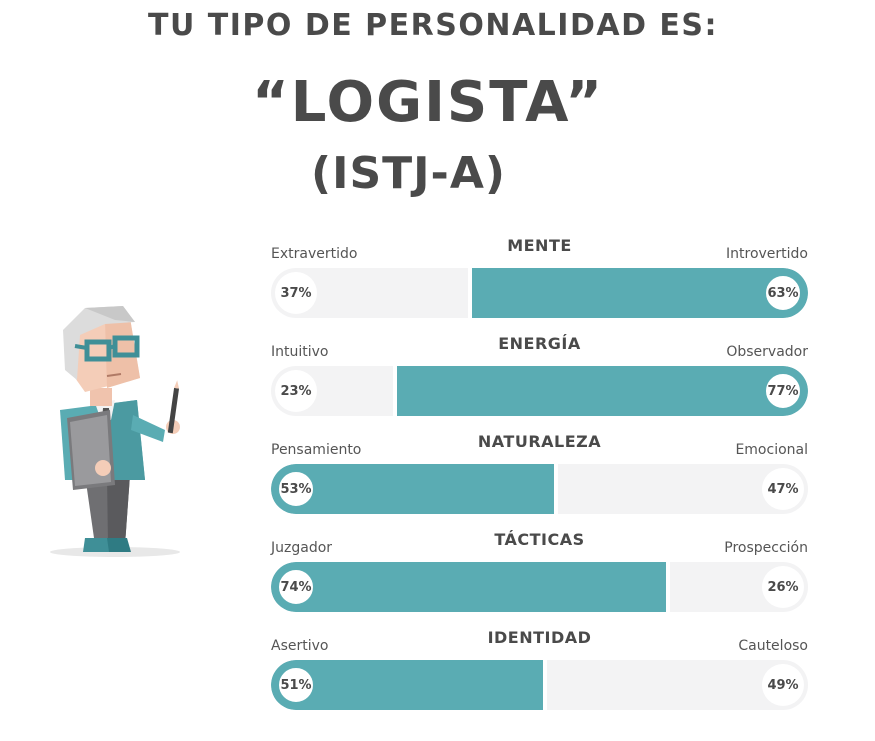  Describe the element at coordinates (300, 646) in the screenshot. I see `scale-left-label: Asertivo` at that location.